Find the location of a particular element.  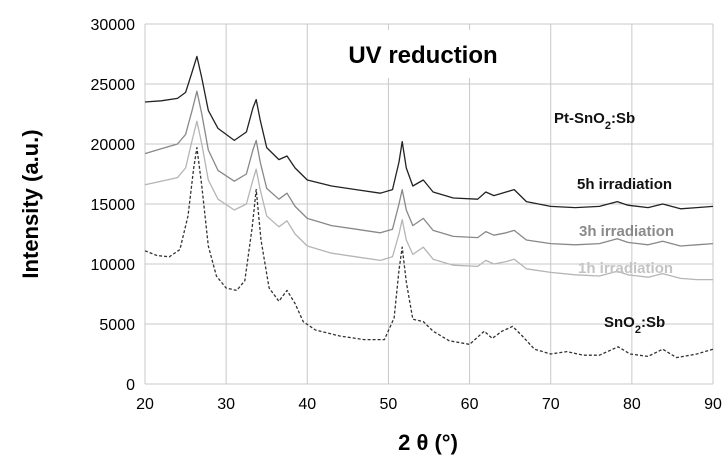

y-tick-label: 25000 is located at coordinates (113, 85).